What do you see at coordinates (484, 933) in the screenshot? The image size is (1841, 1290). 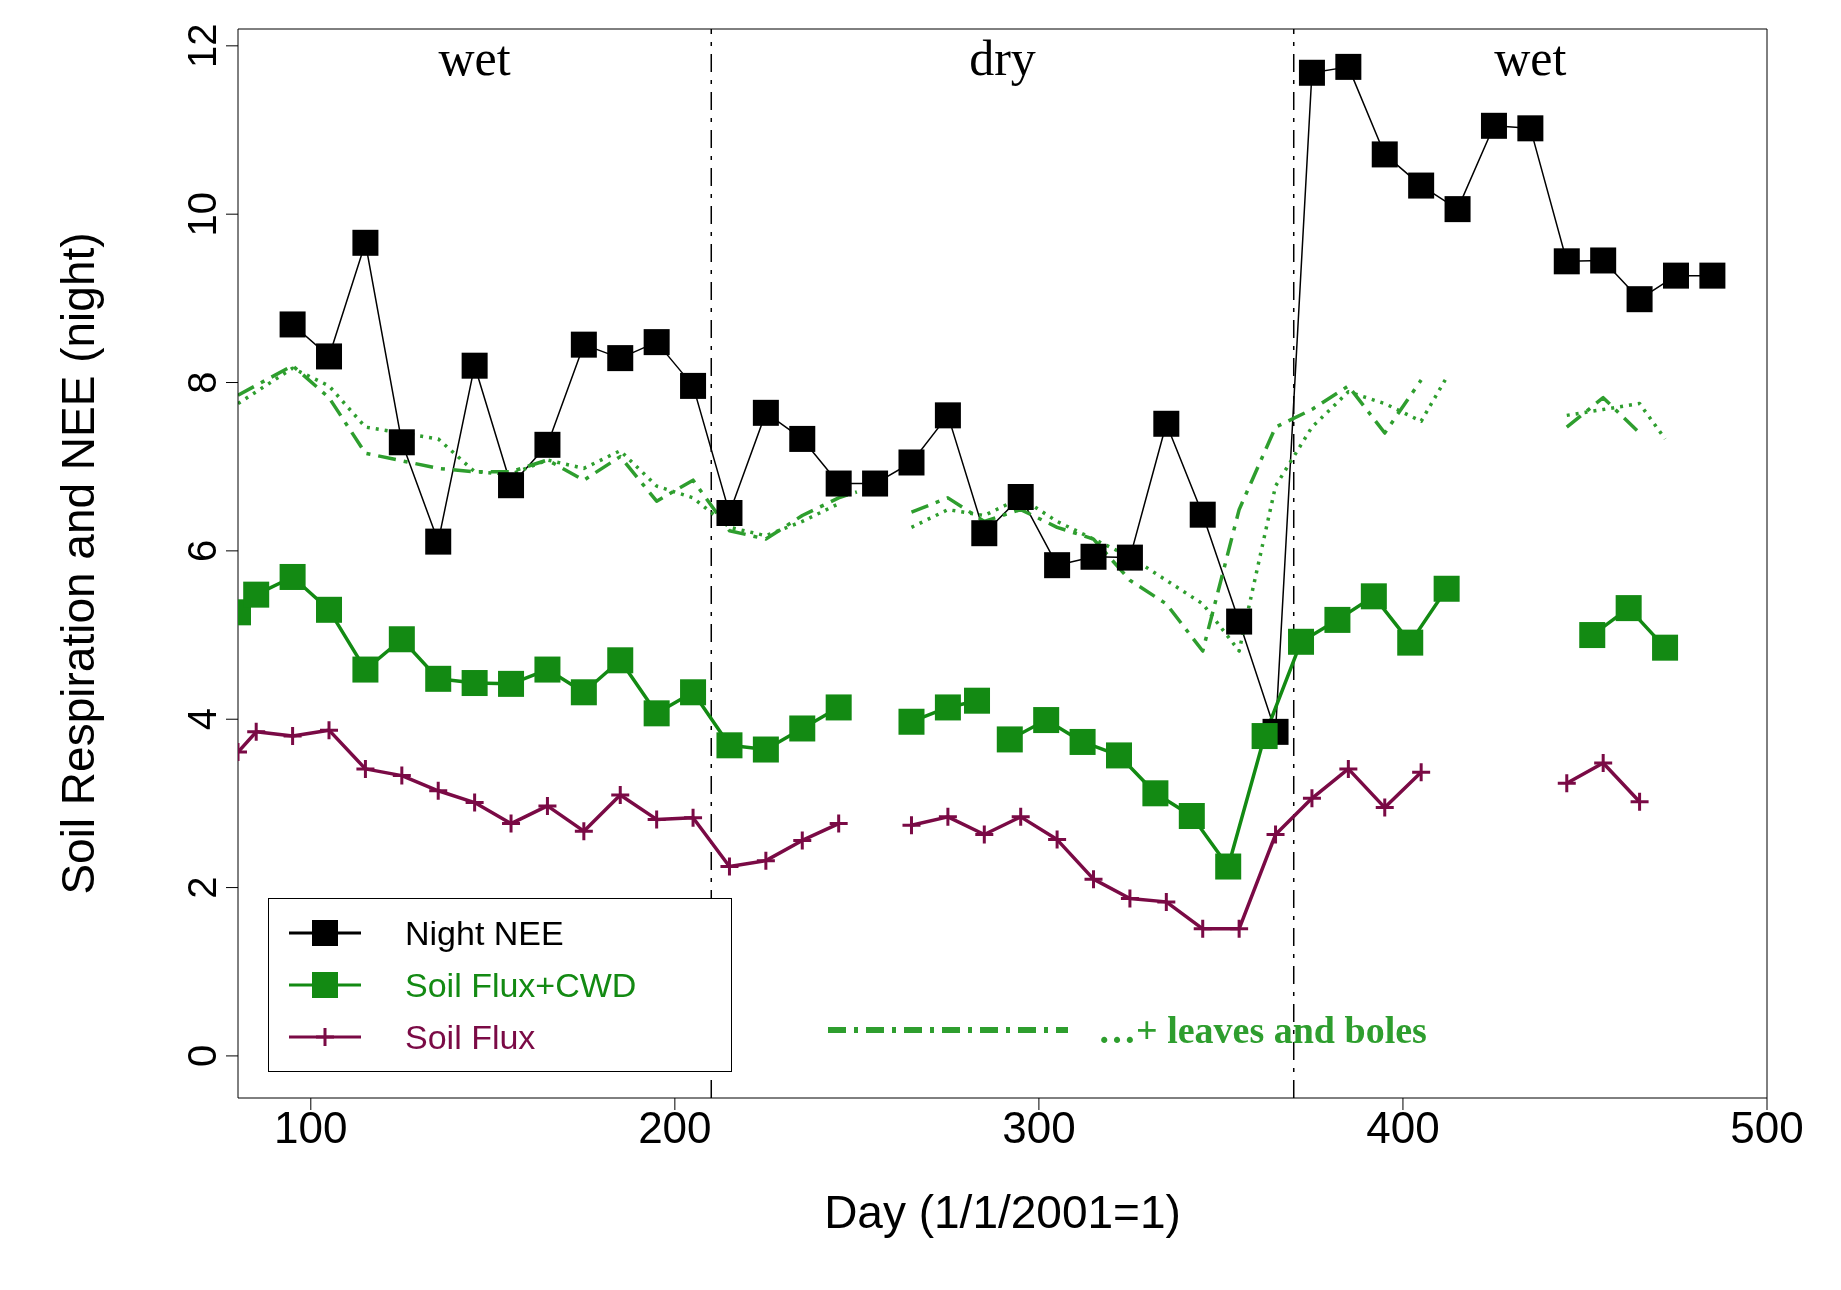 I see `legend-label: Night NEE` at bounding box center [484, 933].